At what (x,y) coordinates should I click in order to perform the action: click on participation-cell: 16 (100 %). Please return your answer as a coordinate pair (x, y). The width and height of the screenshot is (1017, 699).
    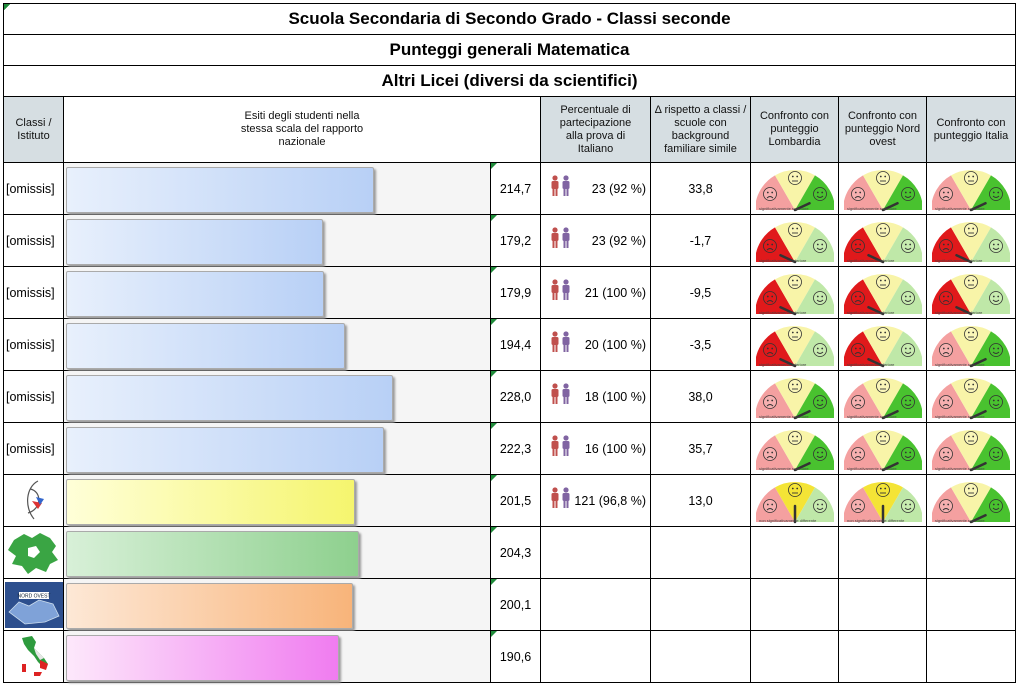
    Looking at the image, I should click on (595, 448).